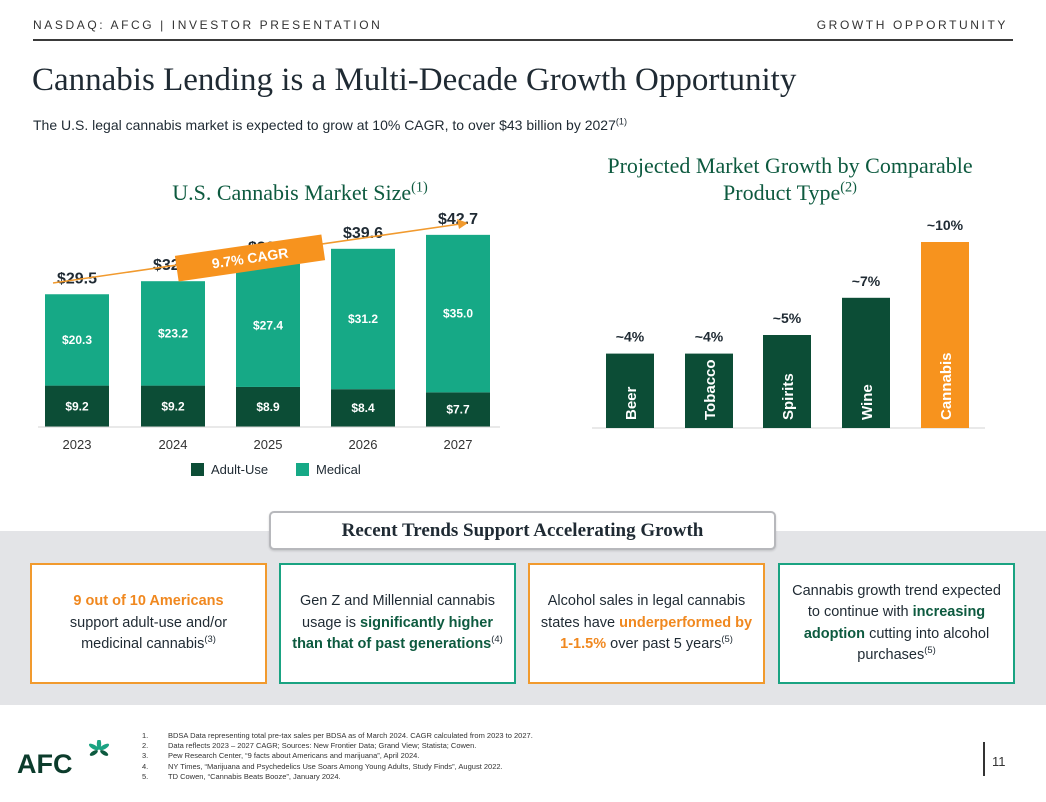  I want to click on x-tick-label: 2023, so click(77, 444).